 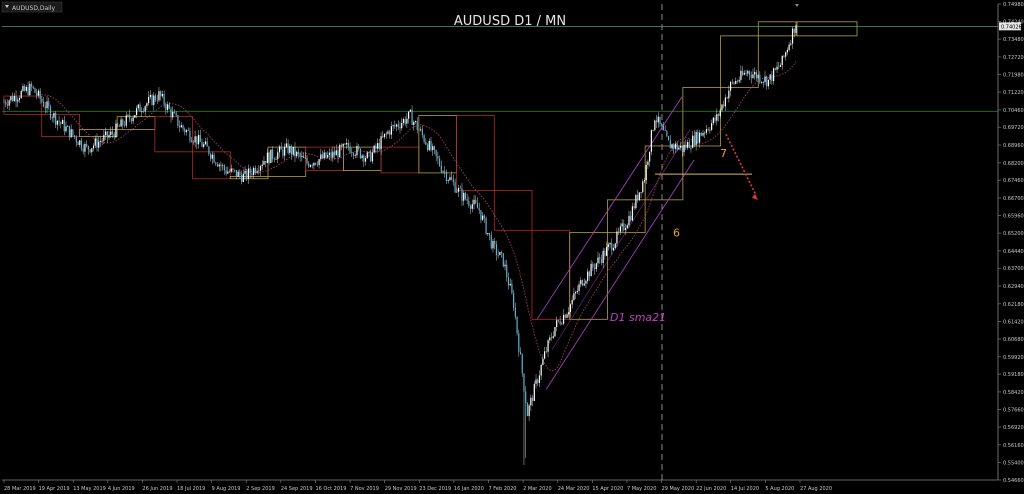 What do you see at coordinates (1013, 340) in the screenshot?
I see `y-tick-label: 0.60680` at bounding box center [1013, 340].